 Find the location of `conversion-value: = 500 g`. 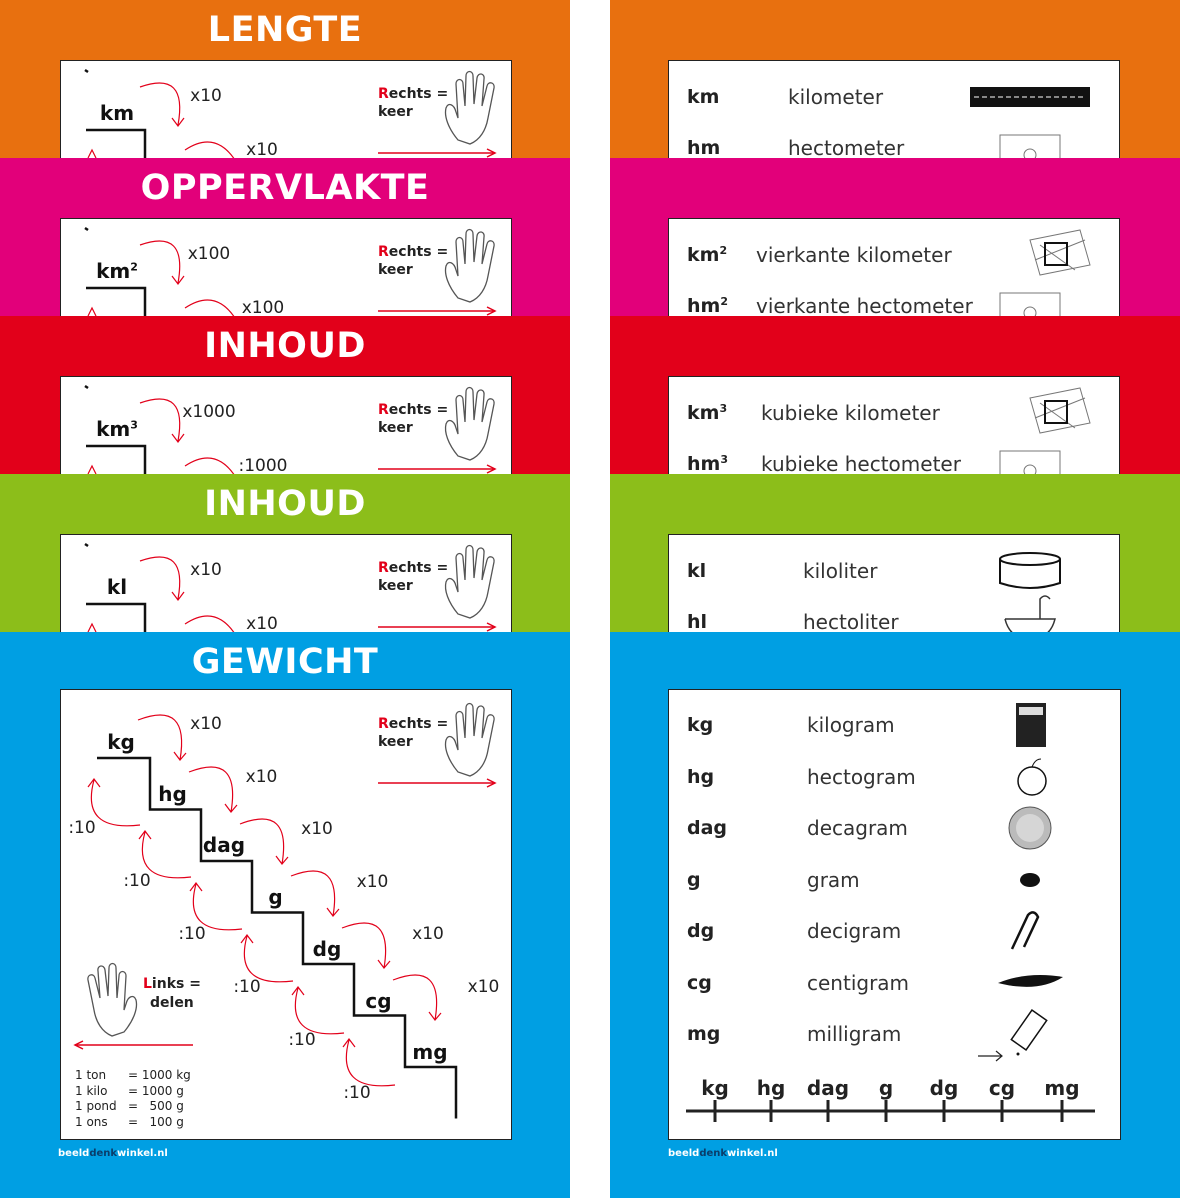

conversion-value: = 500 g is located at coordinates (156, 1106).